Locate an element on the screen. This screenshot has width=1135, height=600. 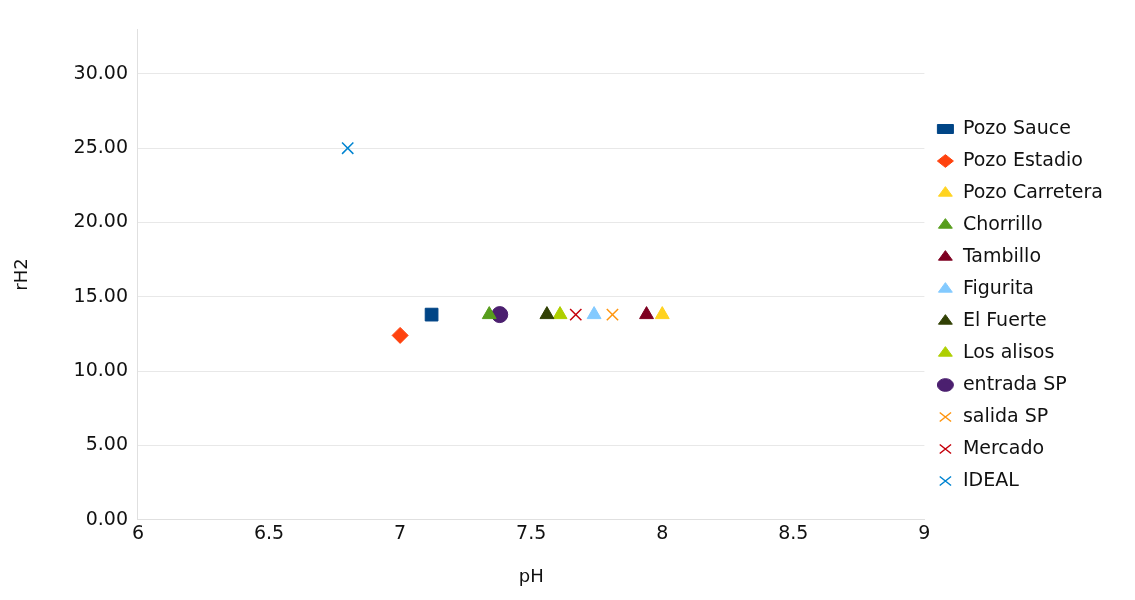
x-tick-label: 6.5 is located at coordinates (269, 531).